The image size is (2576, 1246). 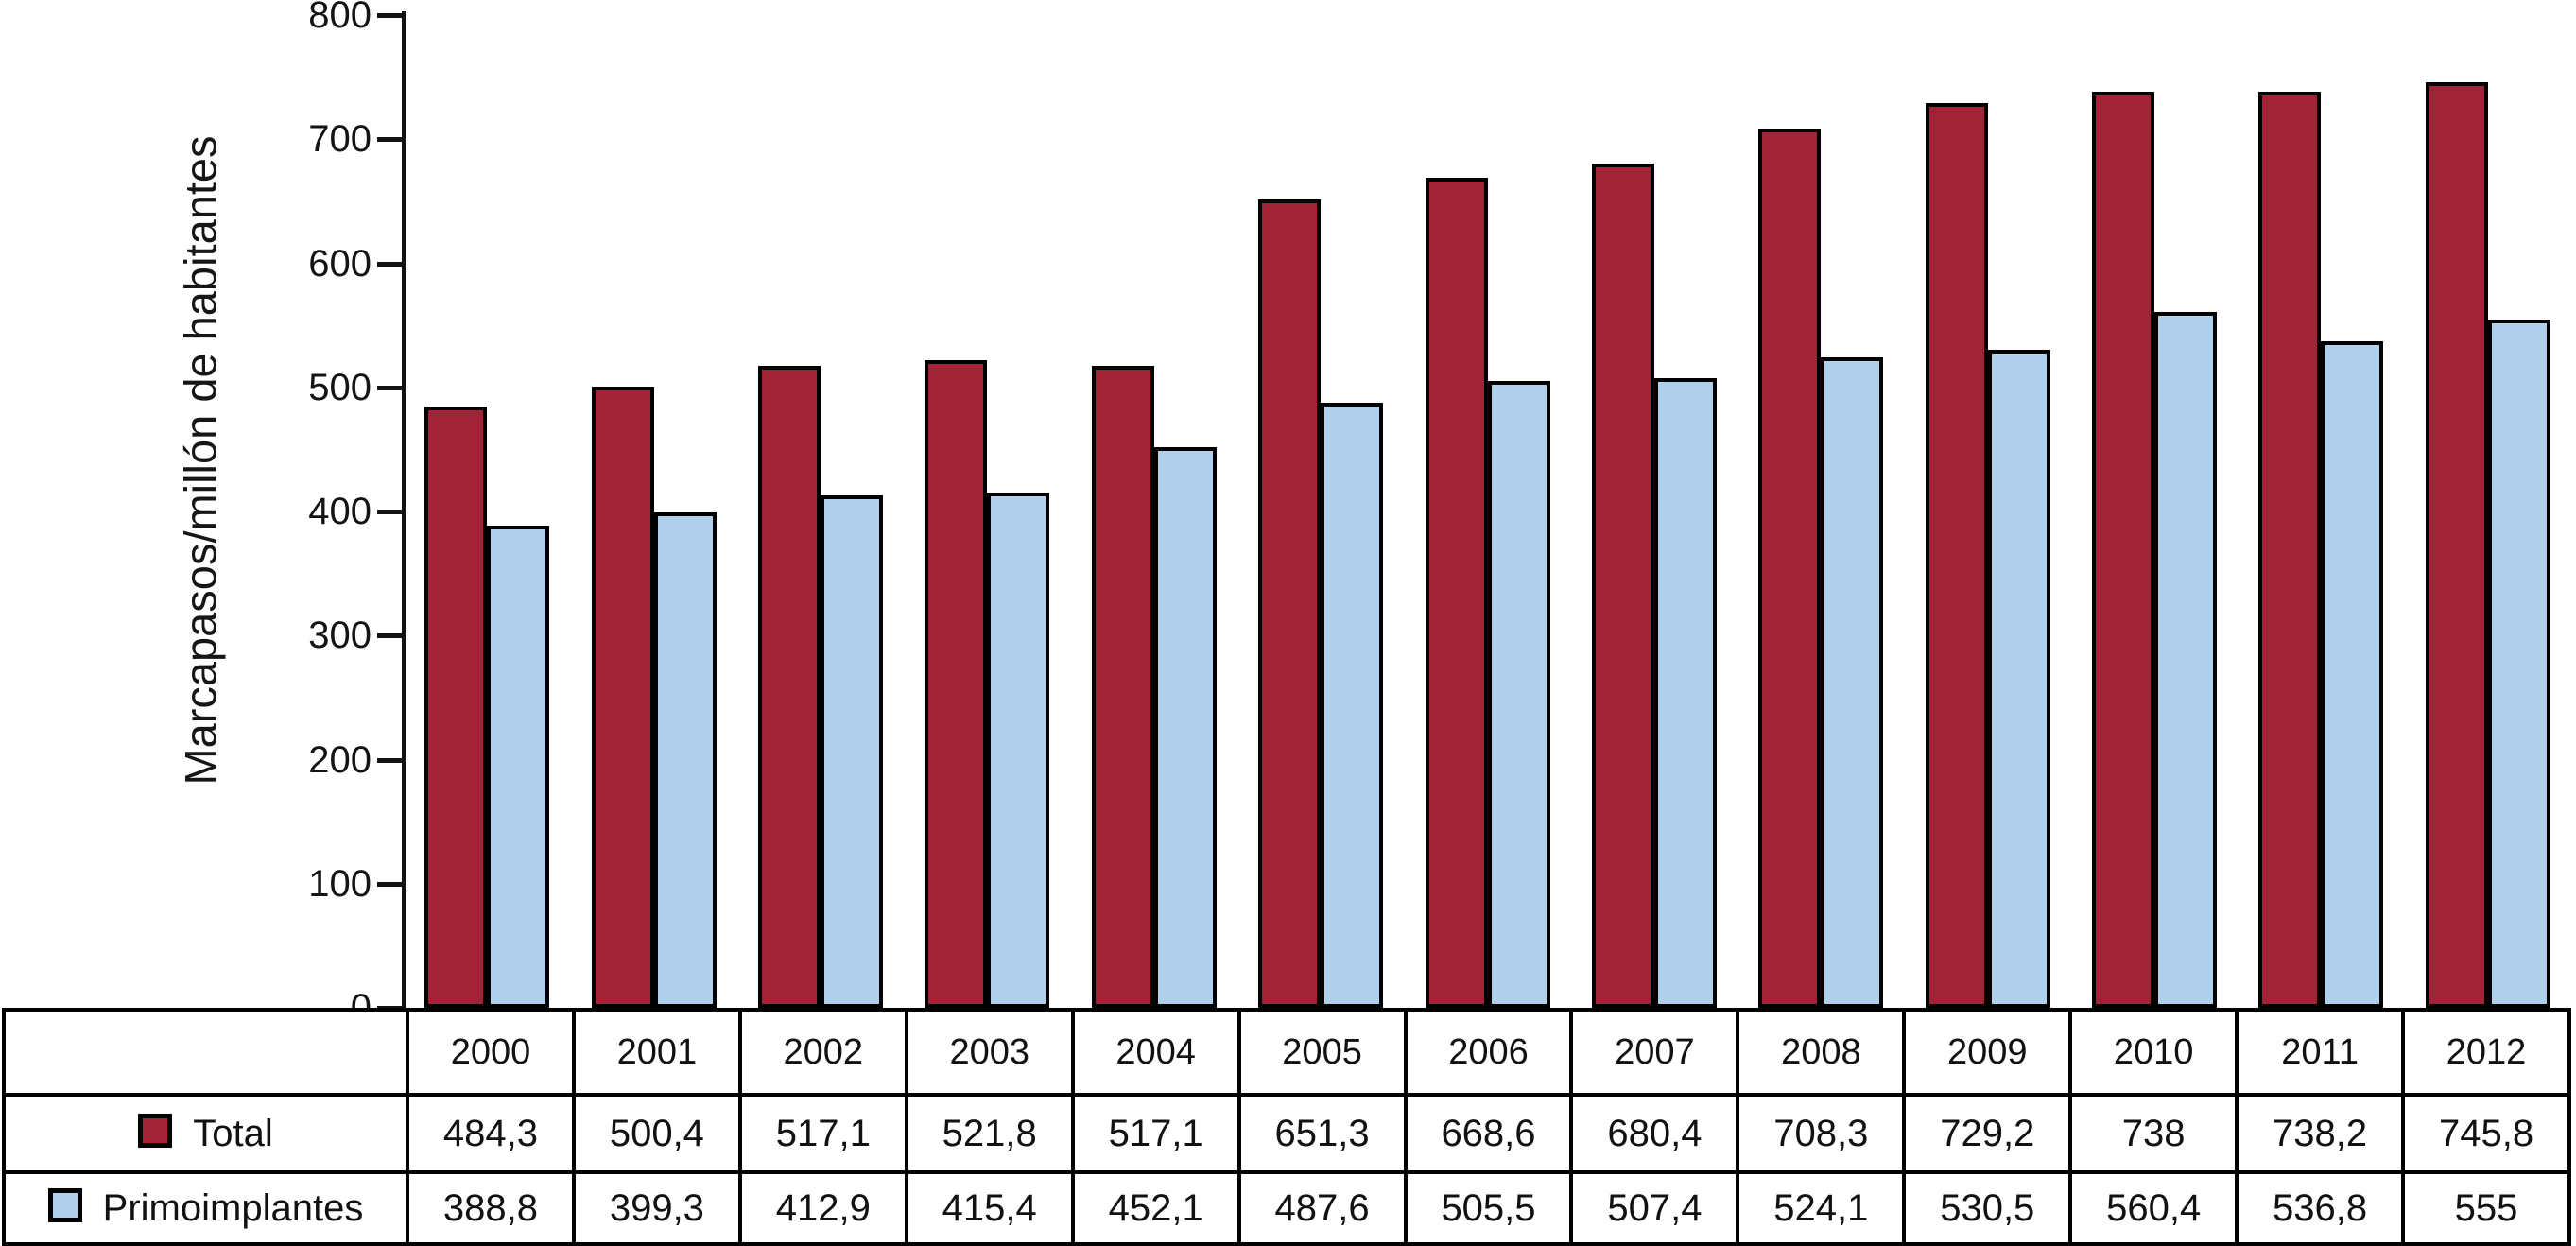 What do you see at coordinates (456, 707) in the screenshot?
I see `bar-total-2000` at bounding box center [456, 707].